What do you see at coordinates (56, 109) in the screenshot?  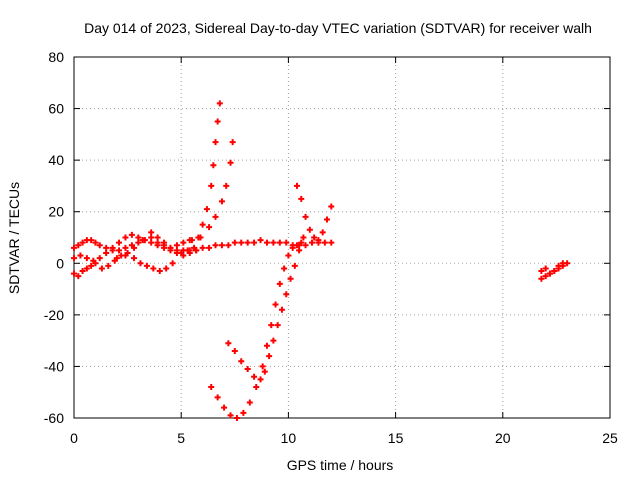 I see `y-tick-label: 60` at bounding box center [56, 109].